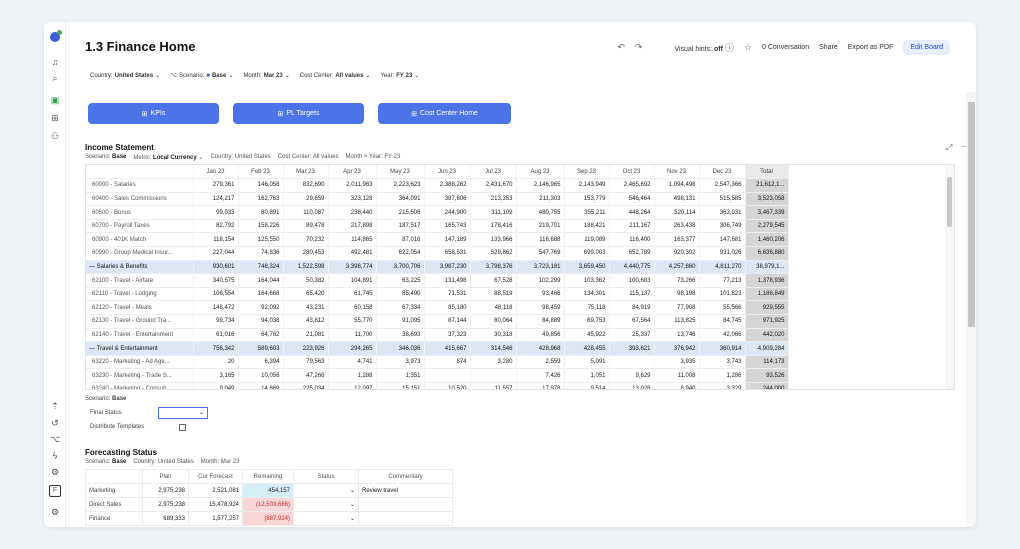 The height and width of the screenshot is (549, 1020). What do you see at coordinates (540, 226) in the screenshot?
I see `table-cell: 219,701` at bounding box center [540, 226].